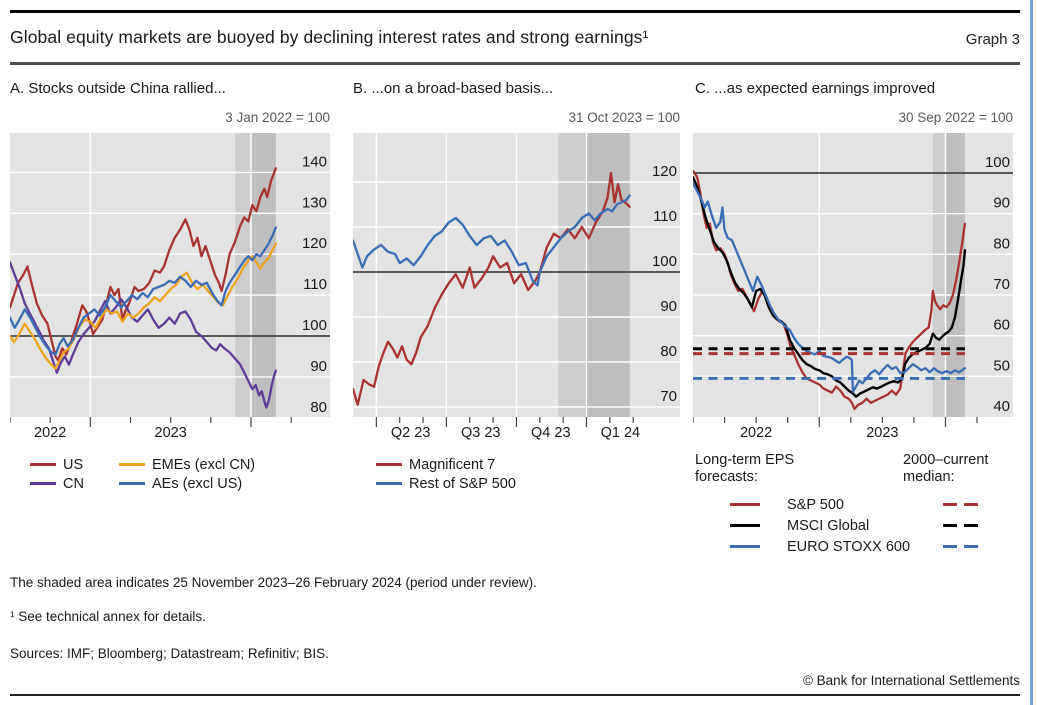  Describe the element at coordinates (411, 433) in the screenshot. I see `svg-text: Q2 23` at that location.